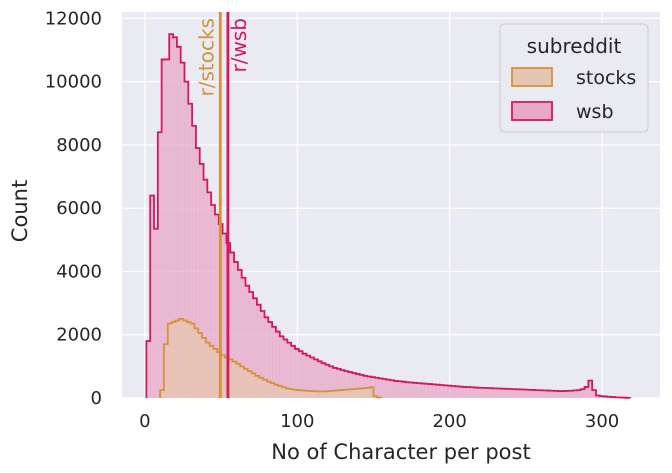  What do you see at coordinates (96, 398) in the screenshot?
I see `y-tick-label: 0` at bounding box center [96, 398].